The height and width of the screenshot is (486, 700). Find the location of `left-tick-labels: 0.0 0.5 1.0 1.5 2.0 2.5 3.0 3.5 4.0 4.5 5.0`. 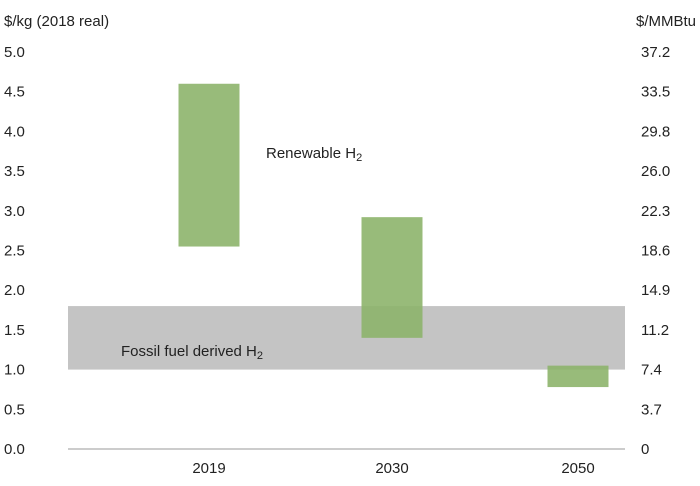

left-tick-labels: 0.0 0.5 1.0 1.5 2.0 2.5 3.0 3.5 4.0 4.5 5.0 is located at coordinates (14, 251).